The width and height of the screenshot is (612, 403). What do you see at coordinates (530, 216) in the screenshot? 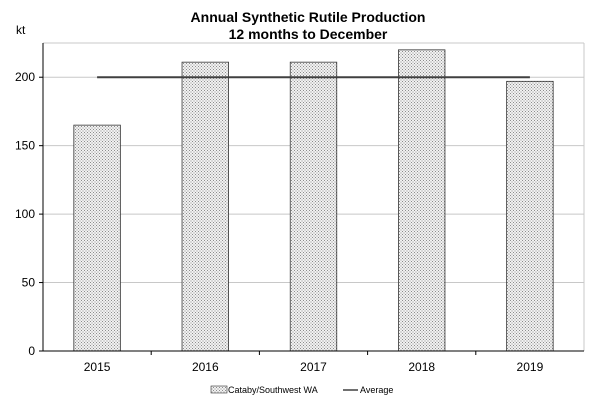
I see `bar-2019` at bounding box center [530, 216].